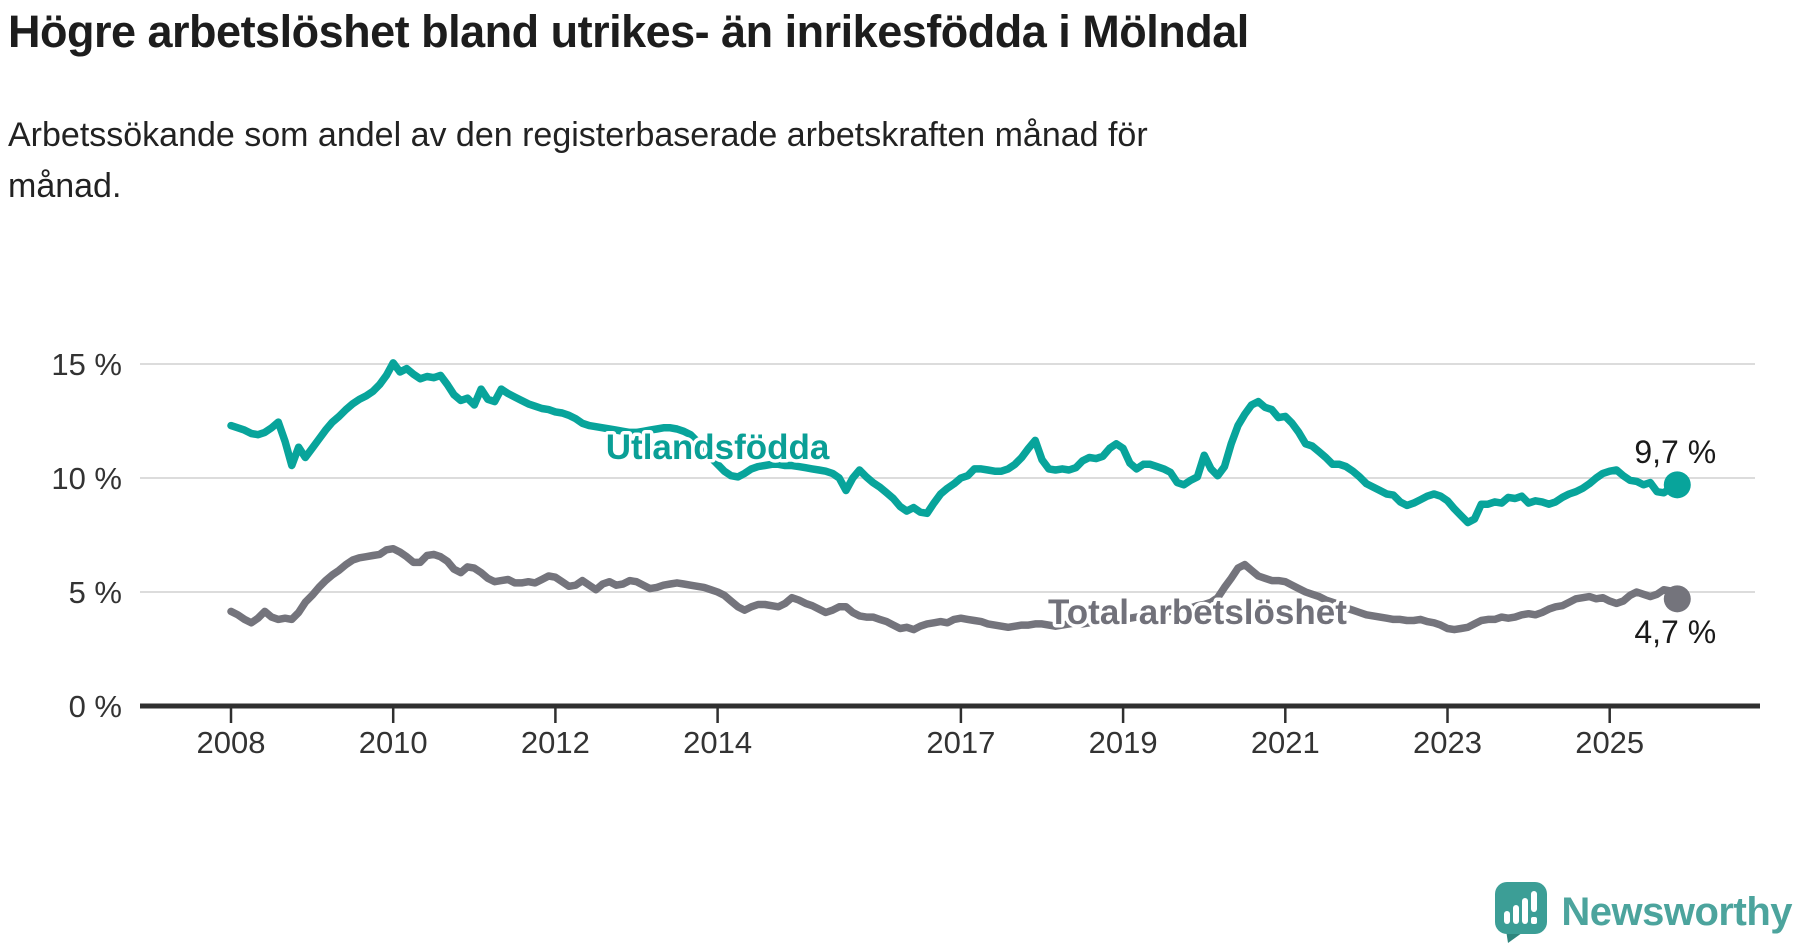 This screenshot has width=1800, height=948. I want to click on y-axis-tick-label: 5 %, so click(95, 592).